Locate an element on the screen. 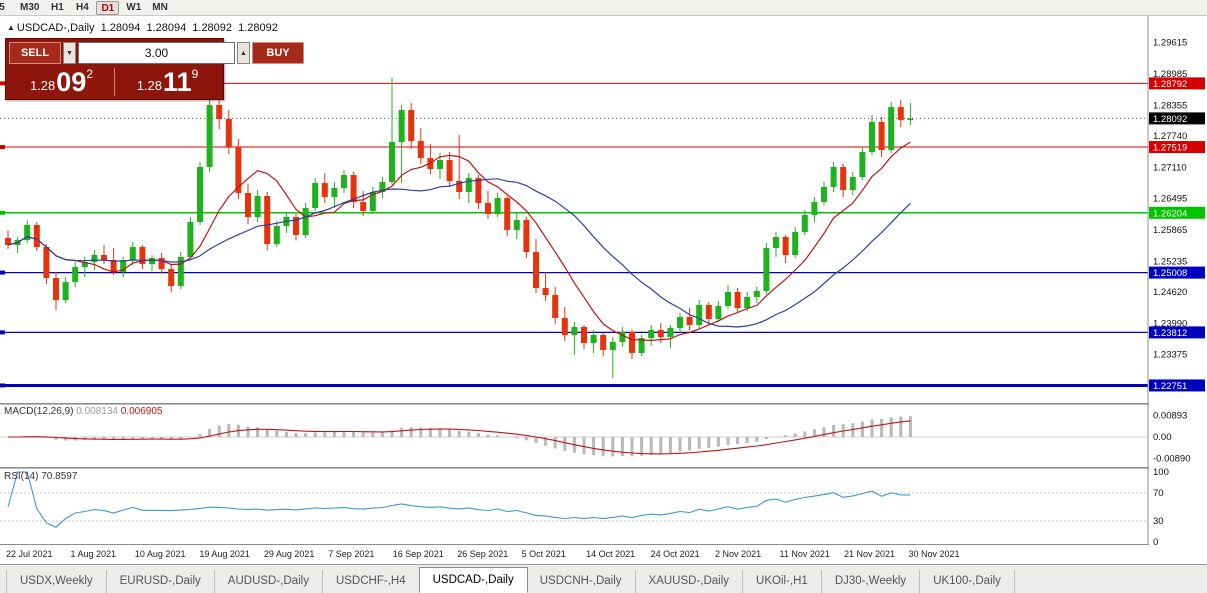  timeframe-button-5: 5 is located at coordinates (2, 7).